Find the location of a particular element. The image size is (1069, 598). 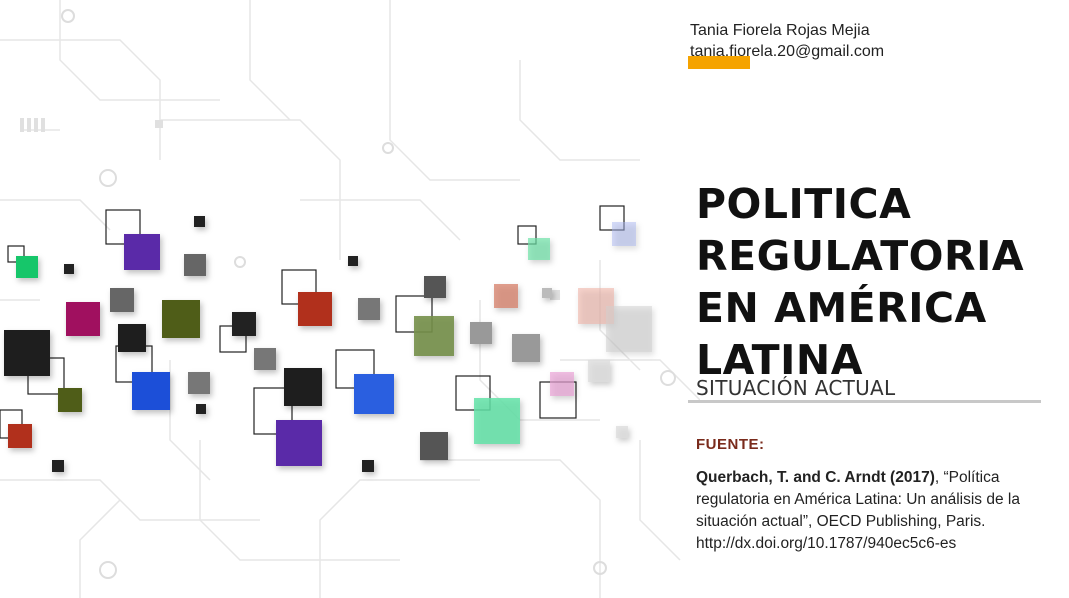

page-title: POLITICA REGULATORIA EN AMÉRICA LATINA is located at coordinates (876, 282).